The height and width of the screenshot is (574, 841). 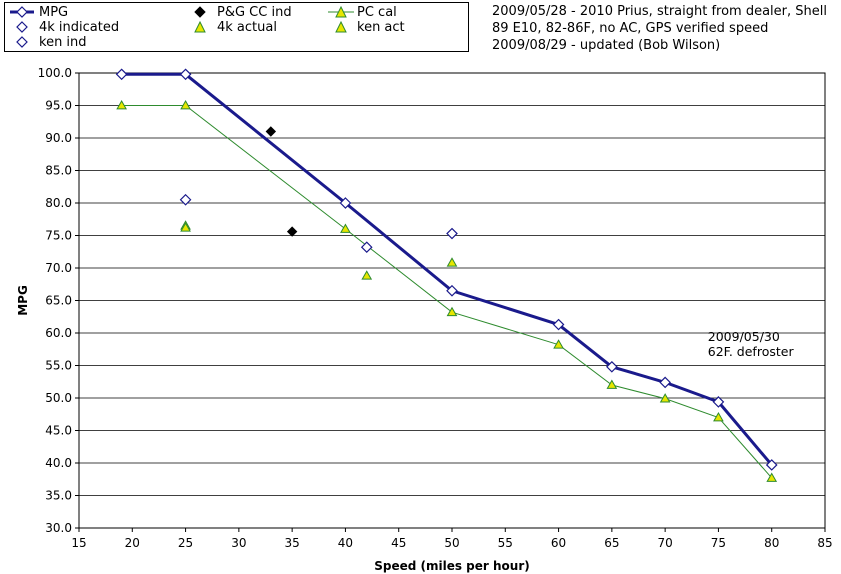 I want to click on legend-label: 4k indicated, so click(x=79, y=27).